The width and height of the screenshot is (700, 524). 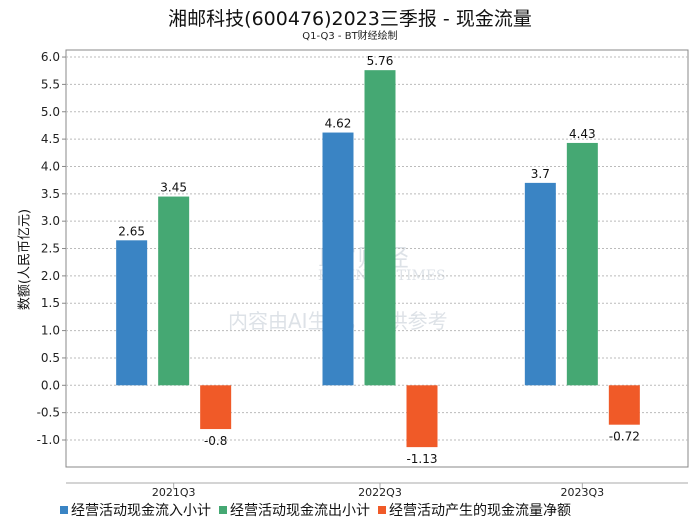 What do you see at coordinates (300, 511) in the screenshot?
I see `legend-label: 经营活动现金流出小计` at bounding box center [300, 511].